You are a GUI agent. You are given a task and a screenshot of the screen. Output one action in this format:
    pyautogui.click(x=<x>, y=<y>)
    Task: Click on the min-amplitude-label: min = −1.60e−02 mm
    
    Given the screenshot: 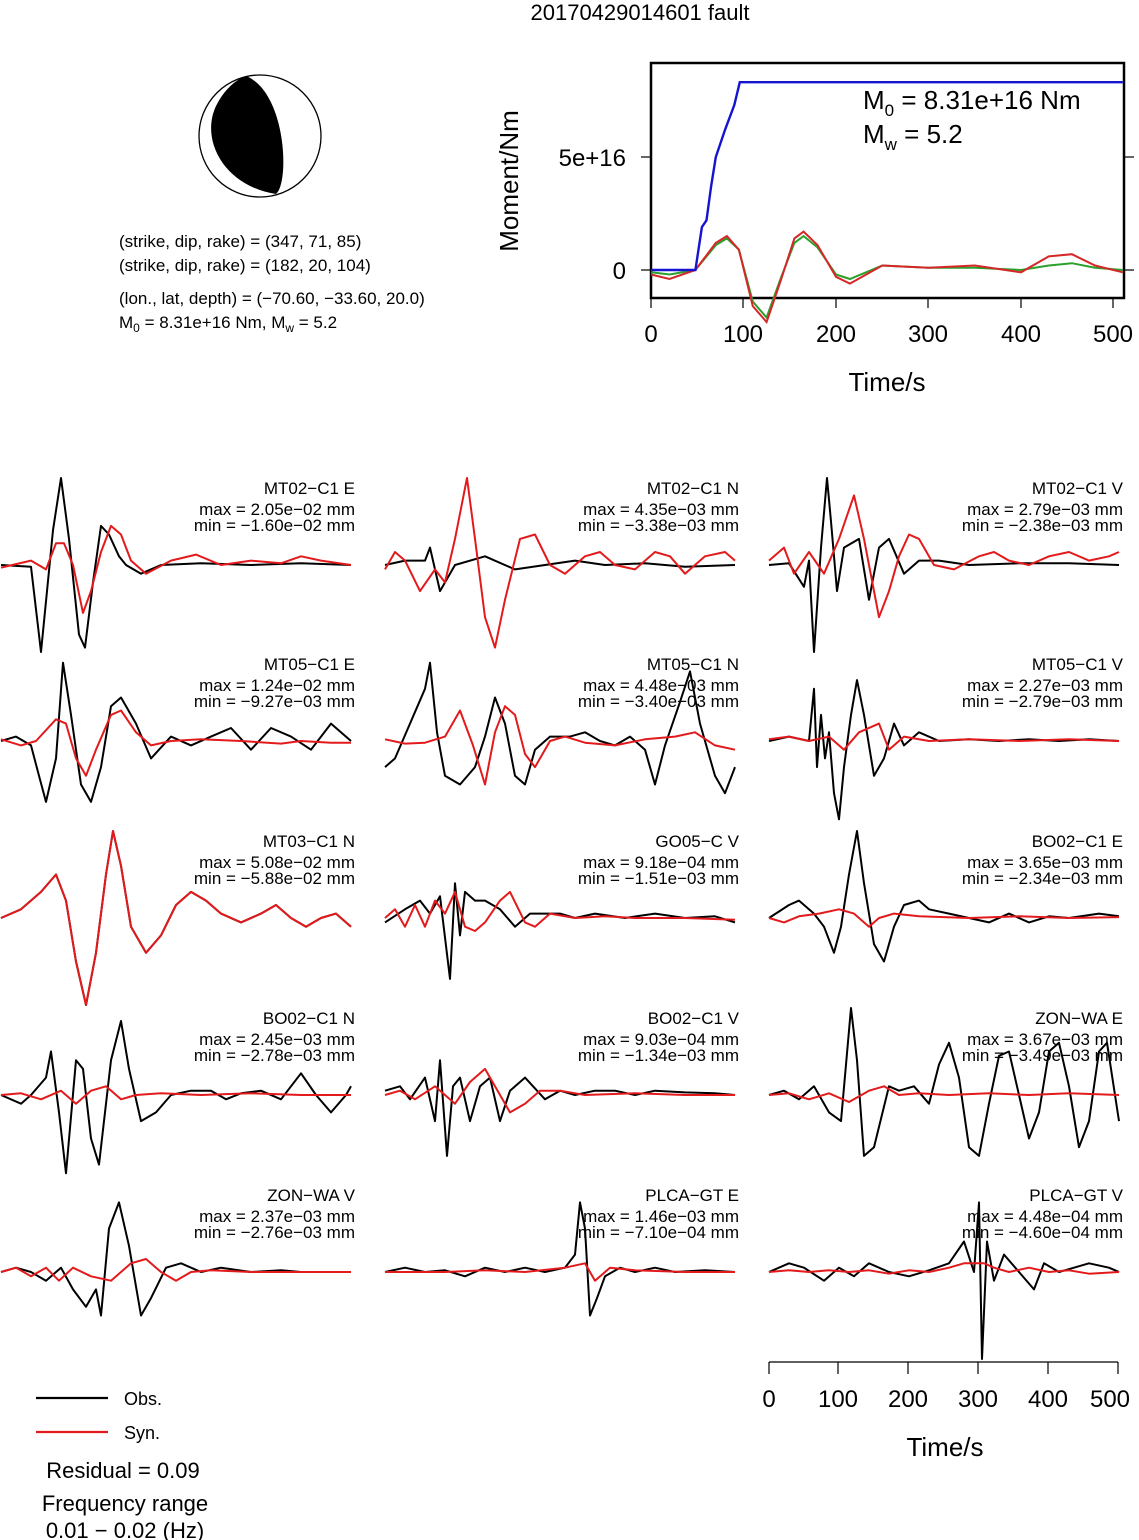 What is the action you would take?
    pyautogui.click(x=274, y=525)
    